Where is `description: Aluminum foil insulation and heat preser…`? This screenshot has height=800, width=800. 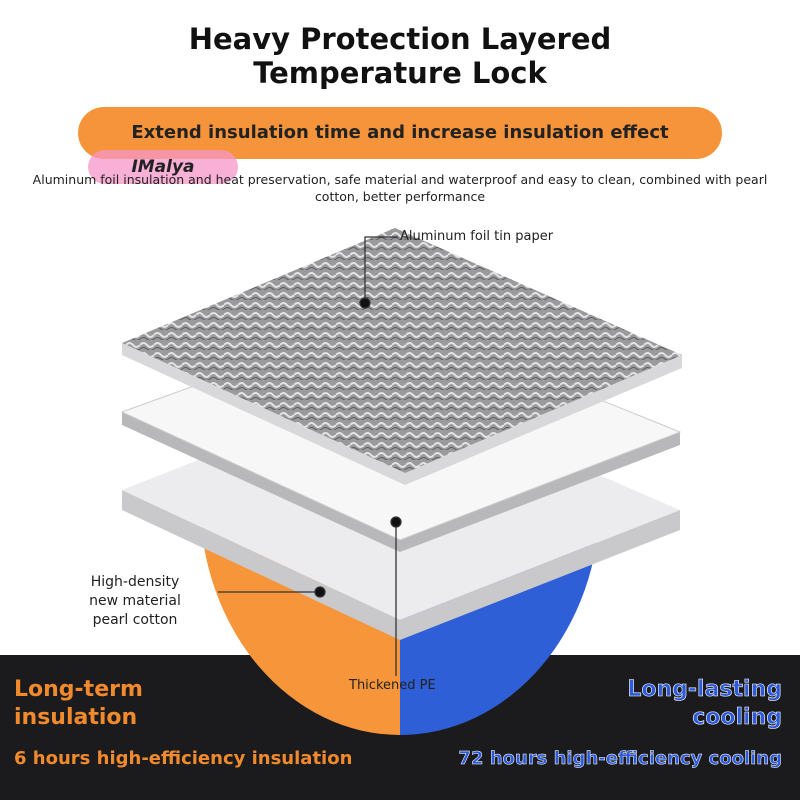
description: Aluminum foil insulation and heat preser… is located at coordinates (400, 188).